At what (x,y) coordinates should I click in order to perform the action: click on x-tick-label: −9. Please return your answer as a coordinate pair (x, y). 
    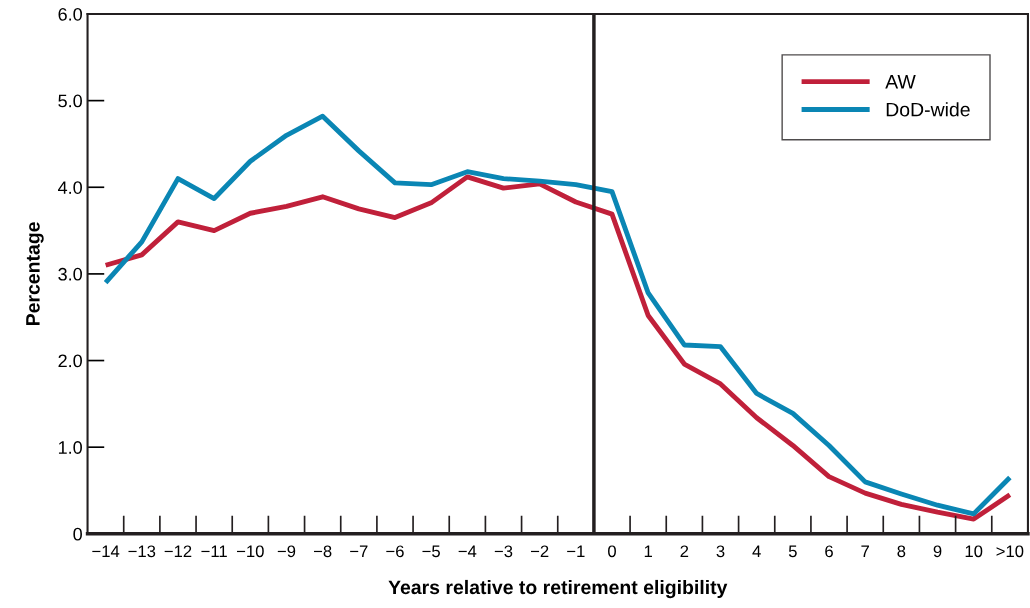
    Looking at the image, I should click on (286, 551).